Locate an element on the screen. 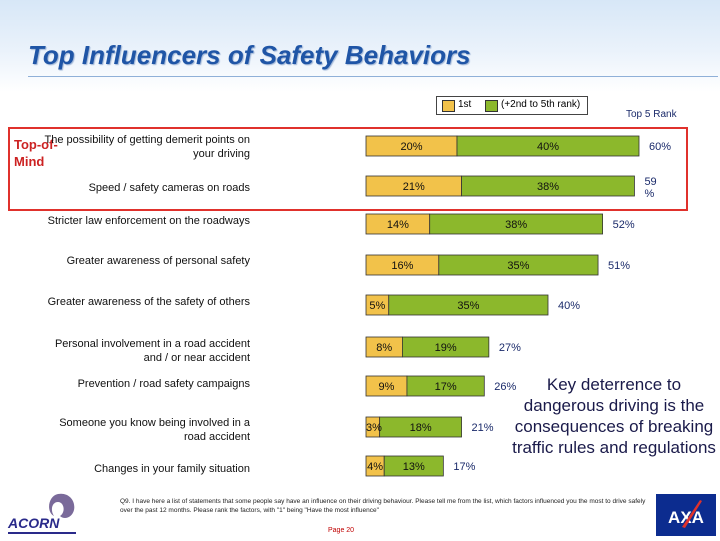 Image resolution: width=720 pixels, height=541 pixels. bar-rest-label: 19% is located at coordinates (446, 348).